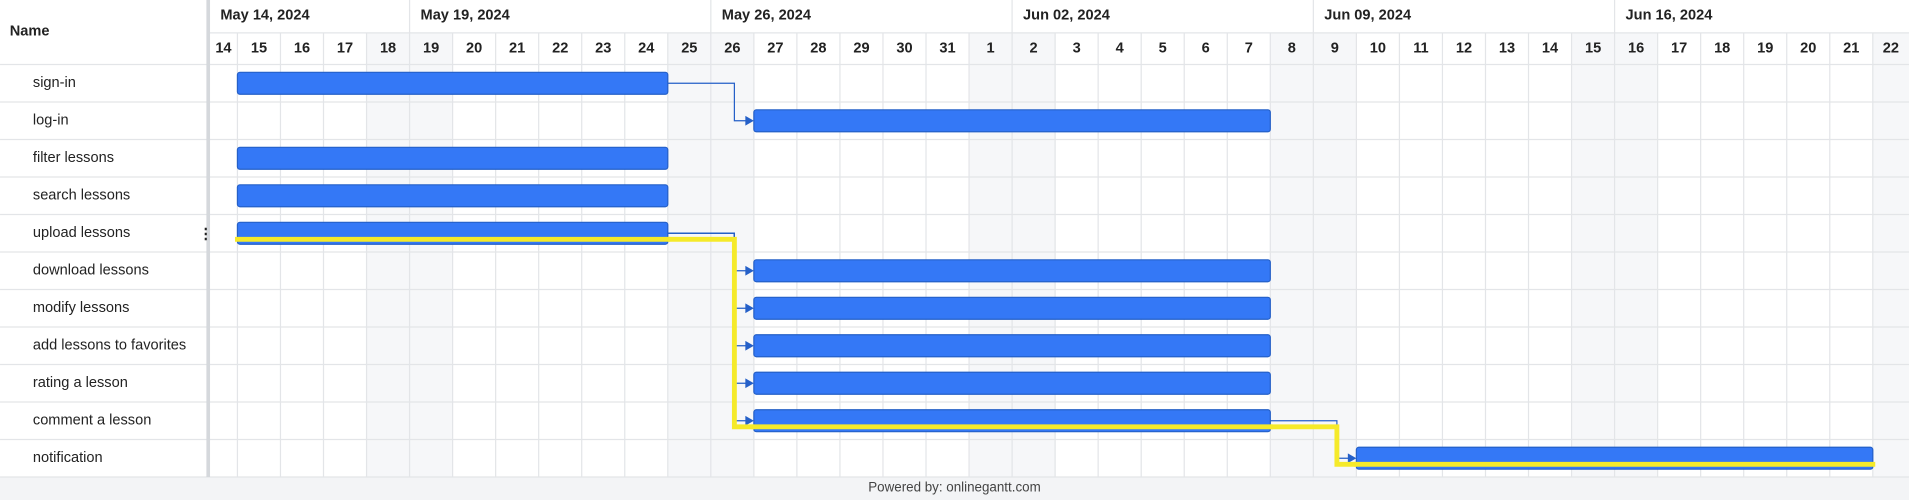 The image size is (1909, 500). I want to click on day-label: 10, so click(1378, 49).